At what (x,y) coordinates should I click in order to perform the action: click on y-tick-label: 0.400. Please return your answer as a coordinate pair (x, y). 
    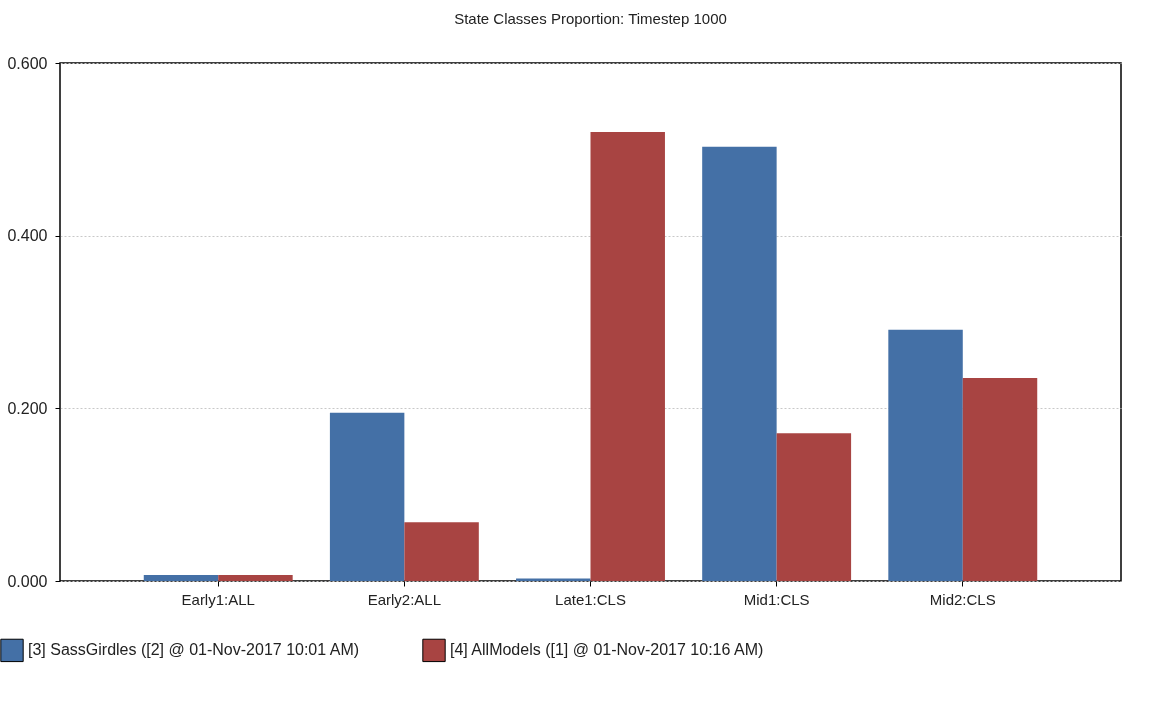
    Looking at the image, I should click on (27, 236).